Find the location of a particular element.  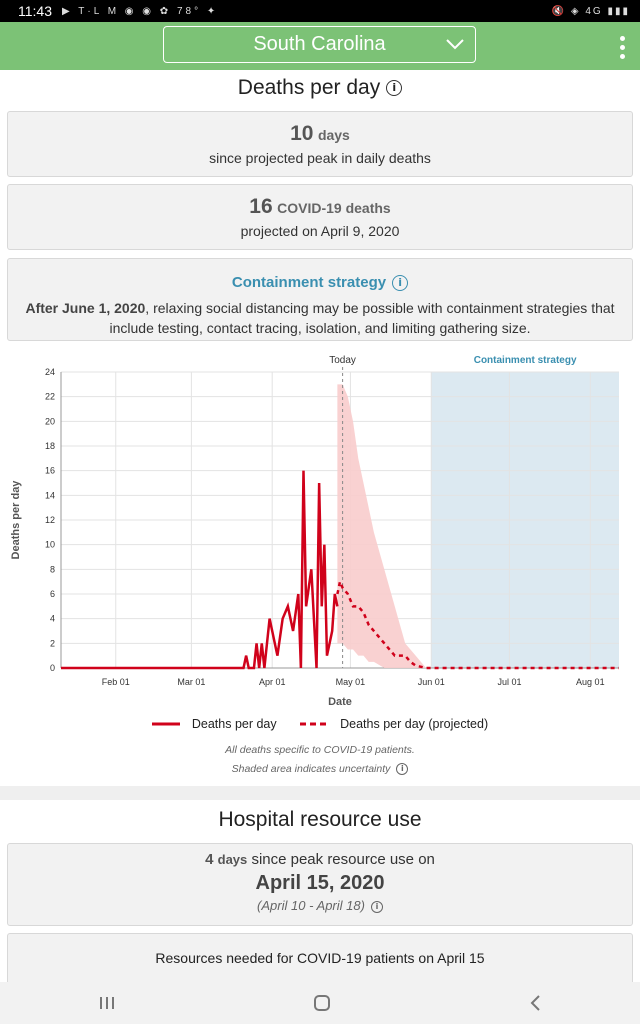

status-system-icons: 🔇 ◈ 4G ▮▮▮ is located at coordinates (590, 11).